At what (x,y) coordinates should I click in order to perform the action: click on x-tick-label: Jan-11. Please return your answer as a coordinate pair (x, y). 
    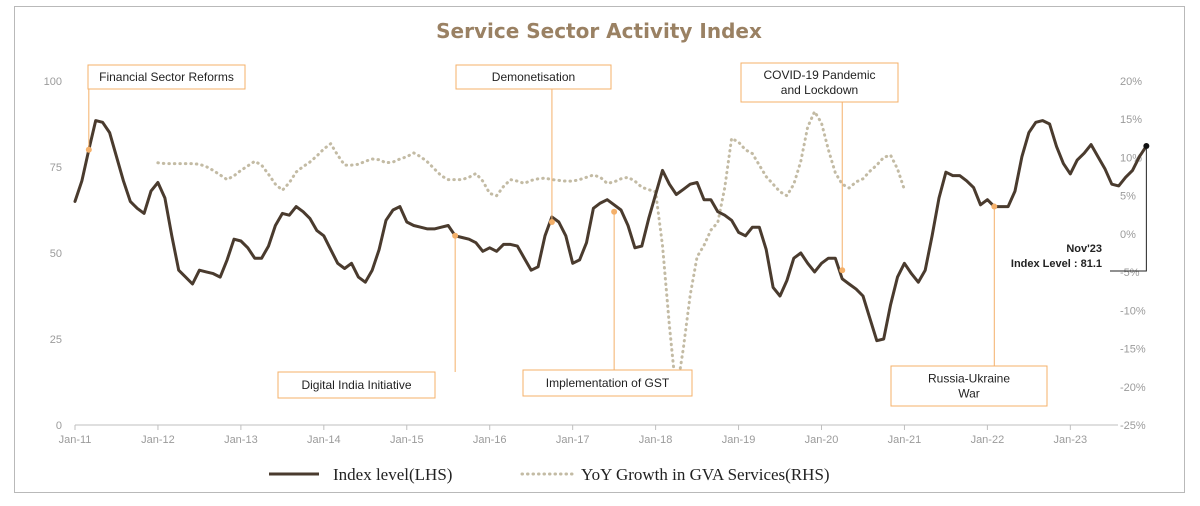
    Looking at the image, I should click on (75, 440).